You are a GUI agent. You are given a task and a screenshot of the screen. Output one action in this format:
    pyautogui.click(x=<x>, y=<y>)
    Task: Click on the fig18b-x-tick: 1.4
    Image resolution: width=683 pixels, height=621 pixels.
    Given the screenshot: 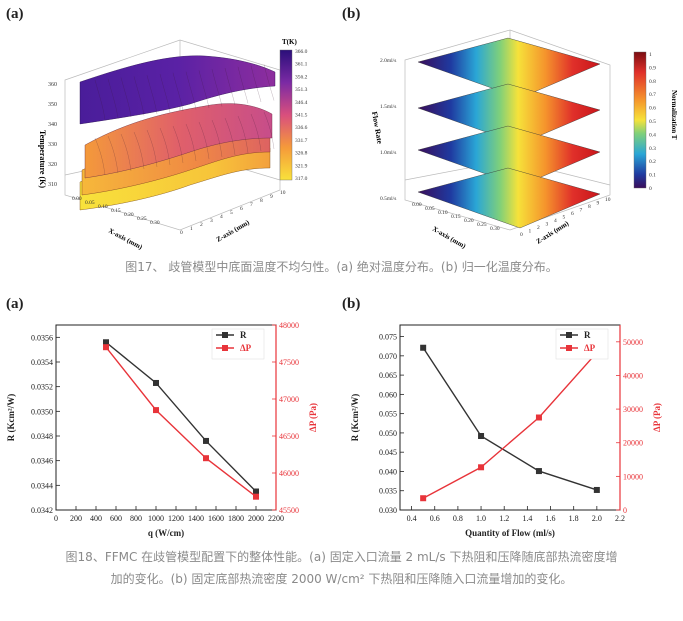 What is the action you would take?
    pyautogui.click(x=527, y=518)
    